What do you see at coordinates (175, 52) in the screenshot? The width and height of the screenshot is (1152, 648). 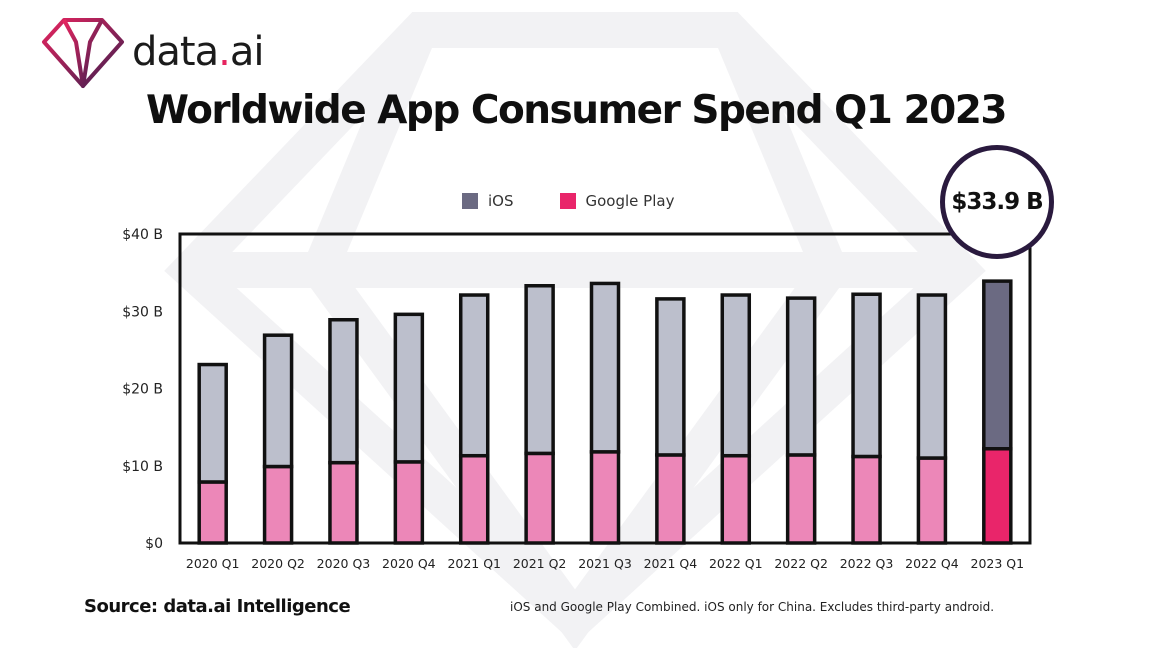 I see `brand-name-part1: data` at bounding box center [175, 52].